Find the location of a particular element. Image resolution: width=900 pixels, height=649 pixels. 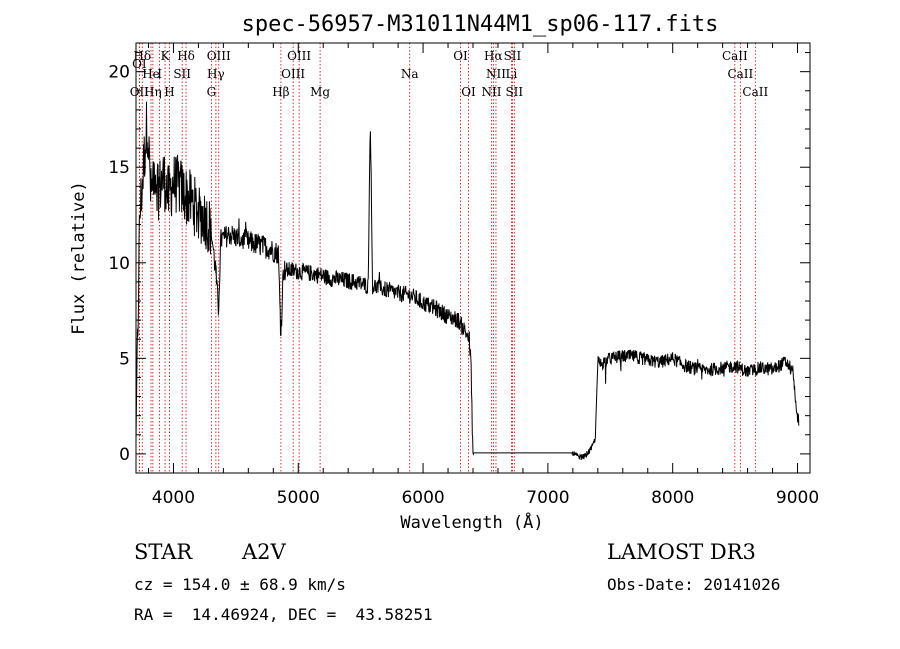

y-tick-label: 15 is located at coordinates (119, 168).